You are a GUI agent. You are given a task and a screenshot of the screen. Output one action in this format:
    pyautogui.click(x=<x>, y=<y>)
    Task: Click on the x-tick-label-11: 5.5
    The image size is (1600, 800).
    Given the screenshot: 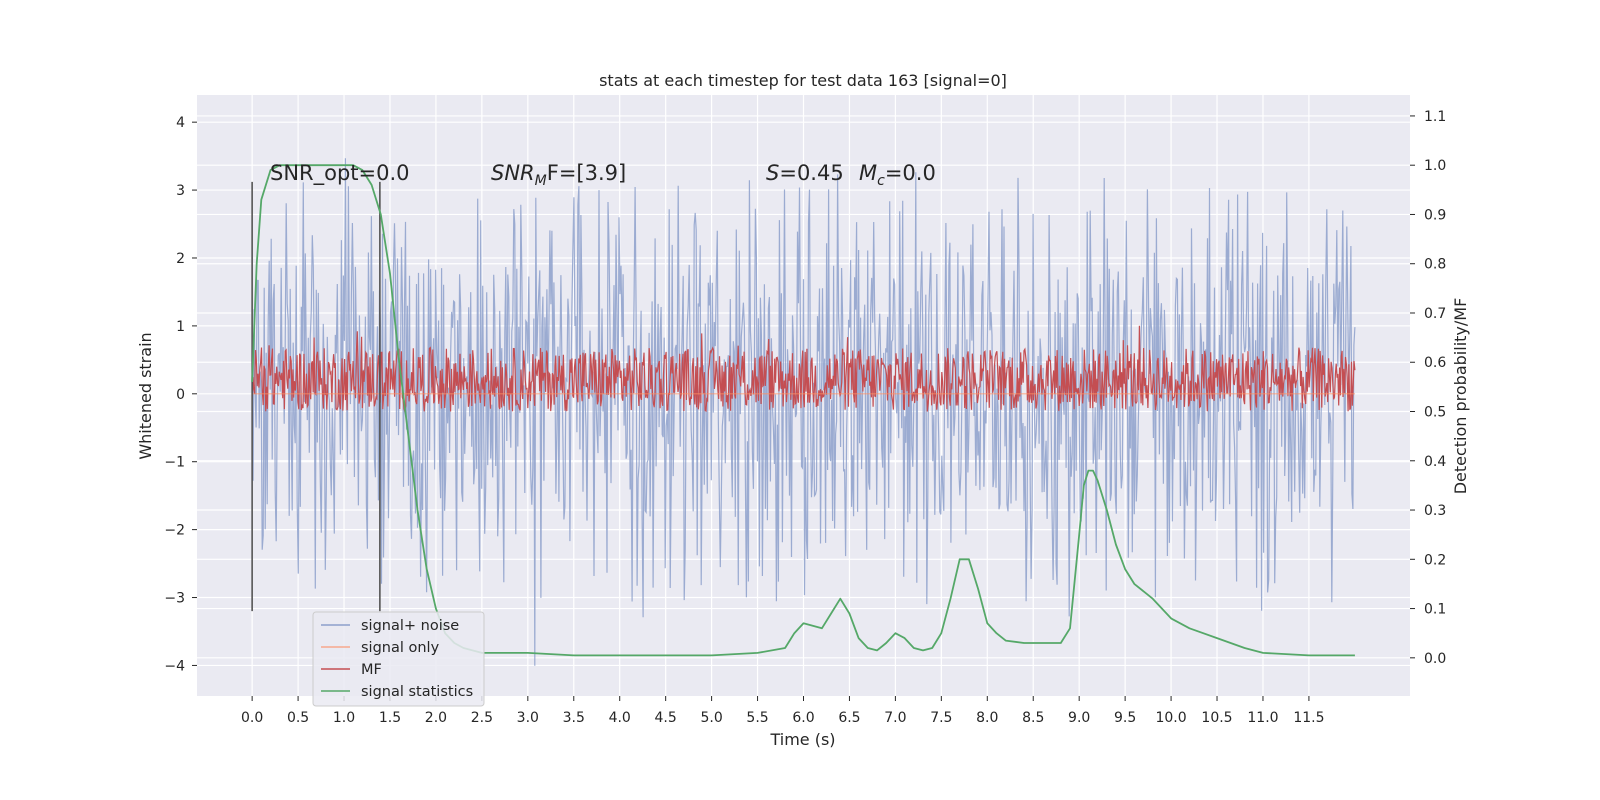 What is the action you would take?
    pyautogui.click(x=757, y=718)
    